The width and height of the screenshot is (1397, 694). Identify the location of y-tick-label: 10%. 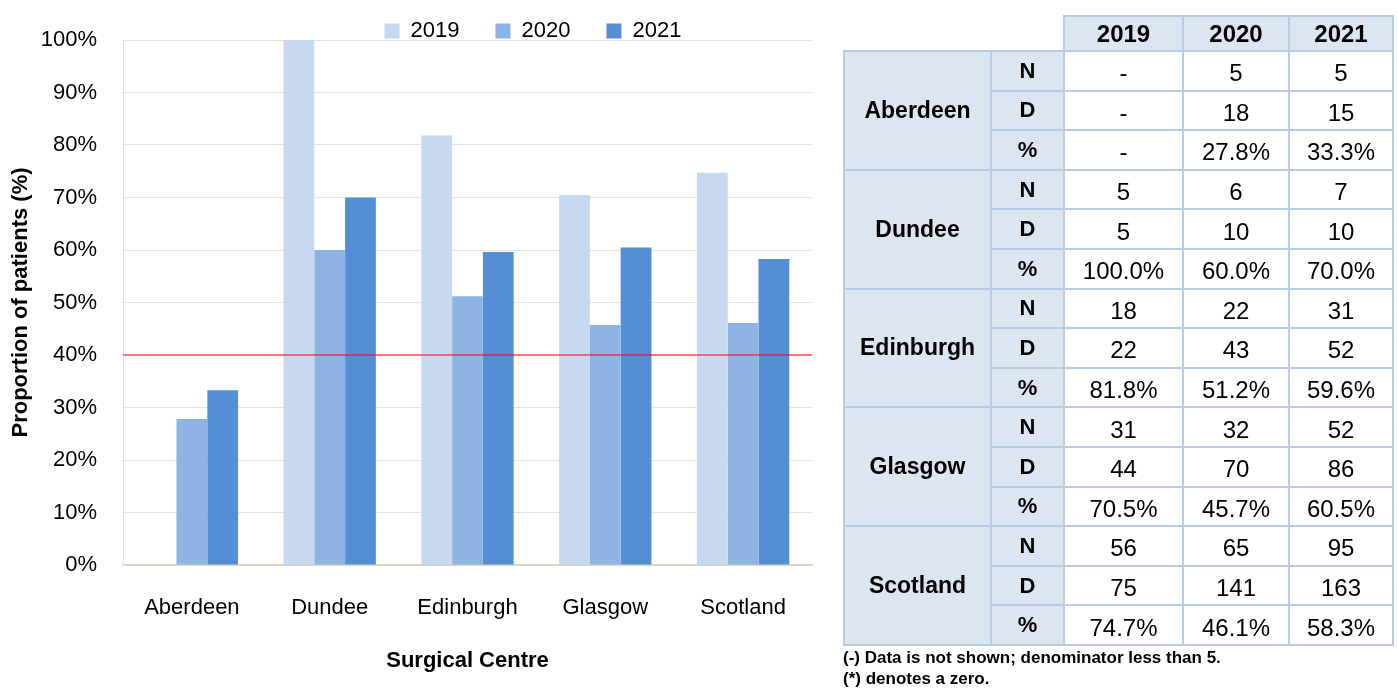
(74, 511).